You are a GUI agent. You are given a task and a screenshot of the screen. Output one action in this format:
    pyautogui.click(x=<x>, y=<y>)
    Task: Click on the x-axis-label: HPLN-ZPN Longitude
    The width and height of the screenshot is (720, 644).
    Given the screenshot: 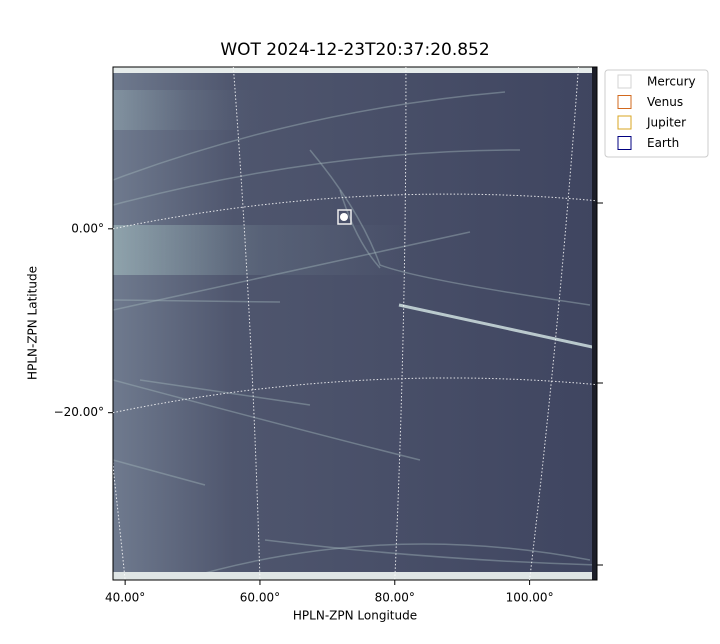 What is the action you would take?
    pyautogui.click(x=355, y=616)
    